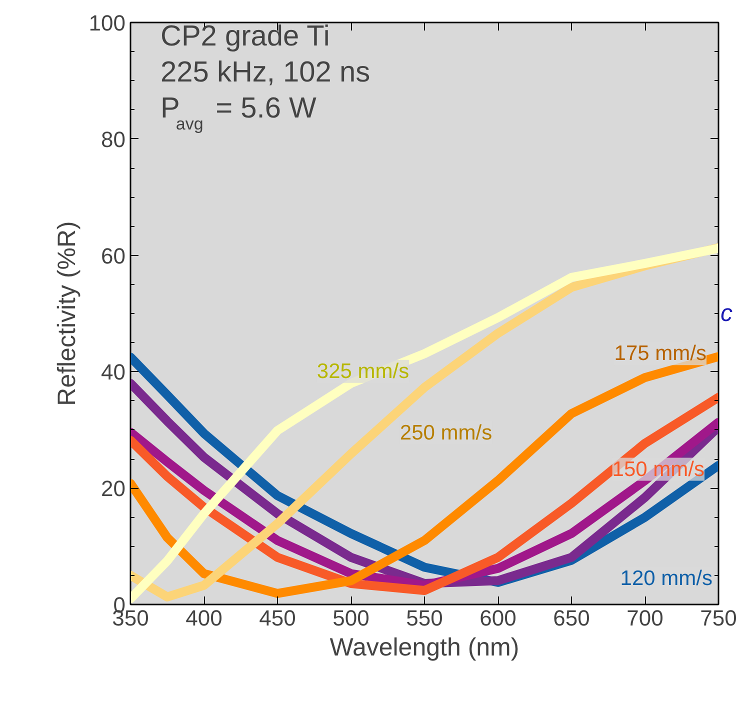 The width and height of the screenshot is (741, 707). I want to click on series-label: 120 mm/s, so click(666, 578).